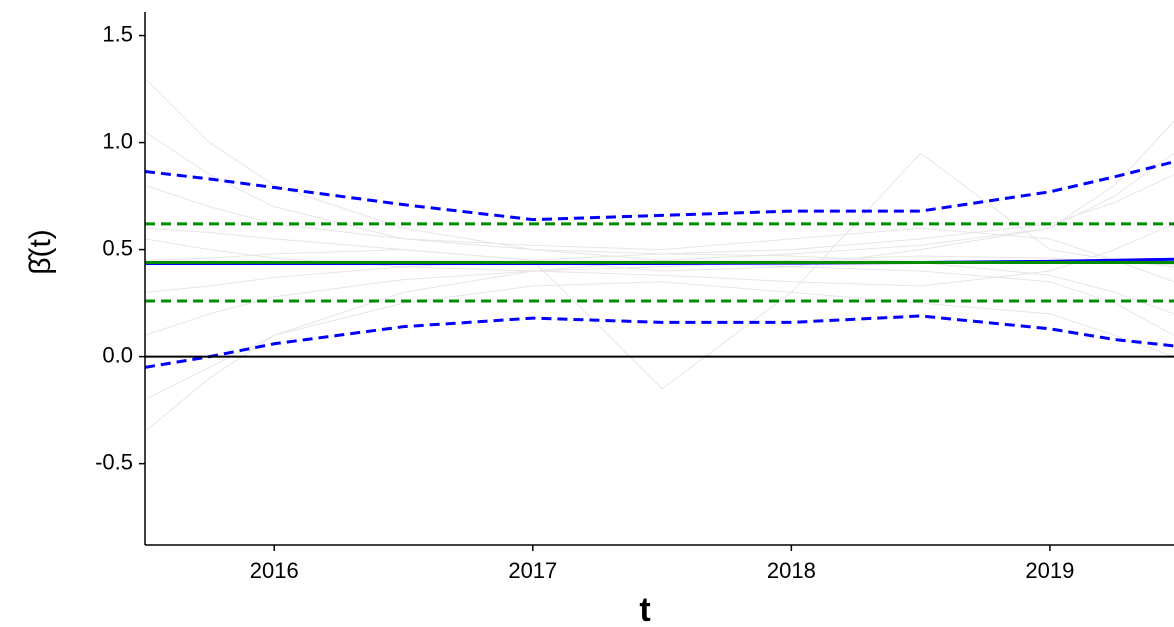 This screenshot has width=1174, height=627. Describe the element at coordinates (274, 570) in the screenshot. I see `x-tick-label: 2016` at that location.